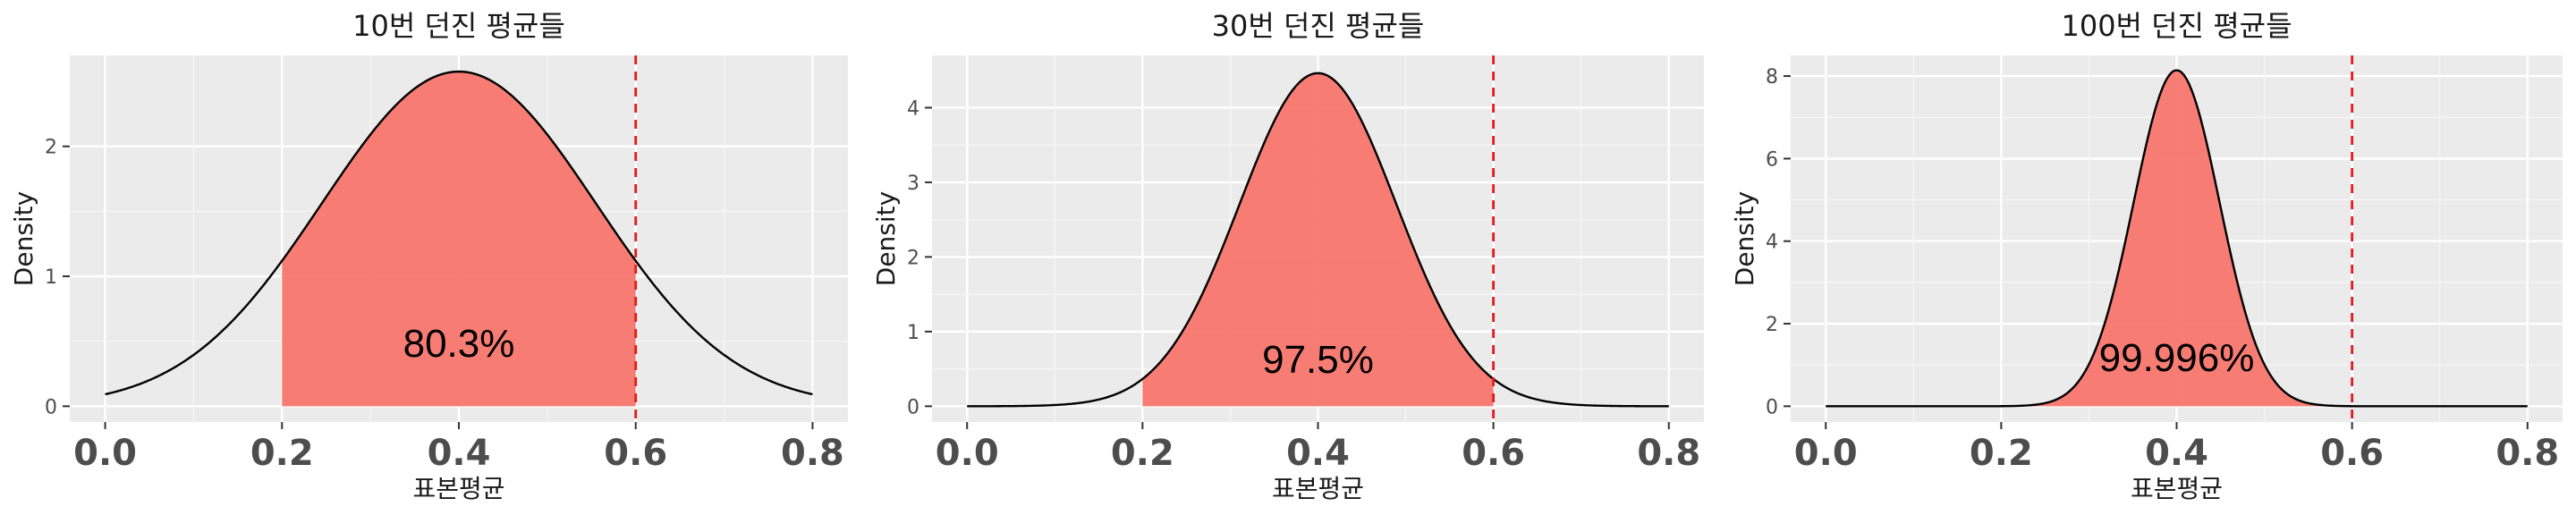 Image resolution: width=2576 pixels, height=515 pixels. What do you see at coordinates (2176, 26) in the screenshot?
I see `chart-title: 100번 던진 평균들` at bounding box center [2176, 26].